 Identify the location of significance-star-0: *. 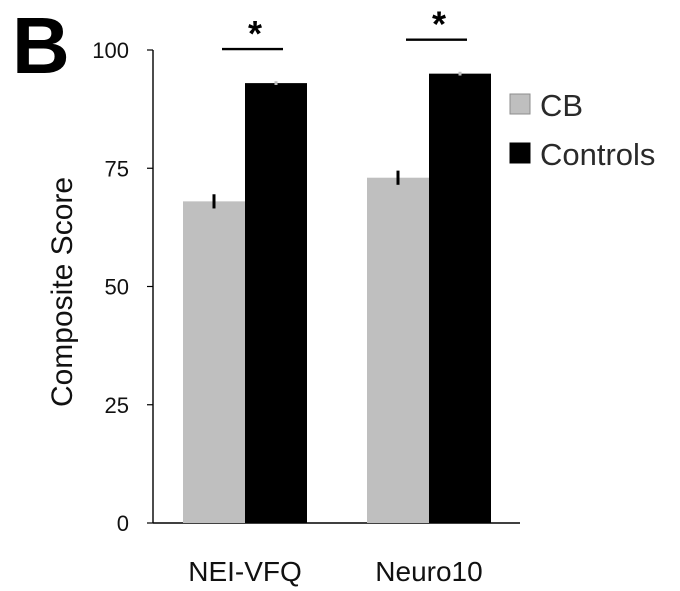
(255, 33).